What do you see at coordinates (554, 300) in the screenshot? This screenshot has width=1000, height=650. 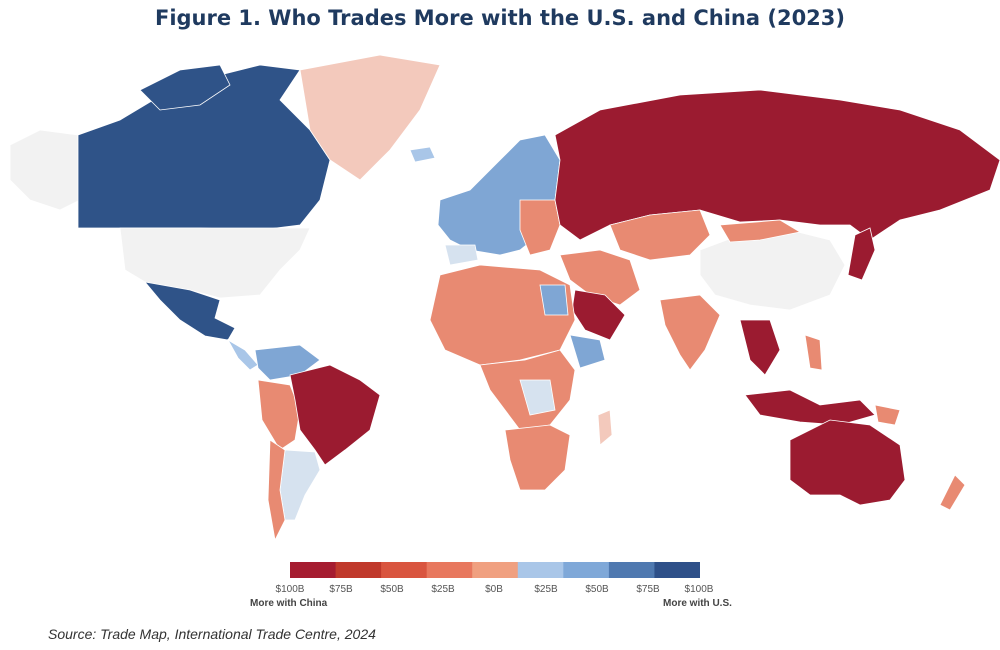 I see `region-egypt` at bounding box center [554, 300].